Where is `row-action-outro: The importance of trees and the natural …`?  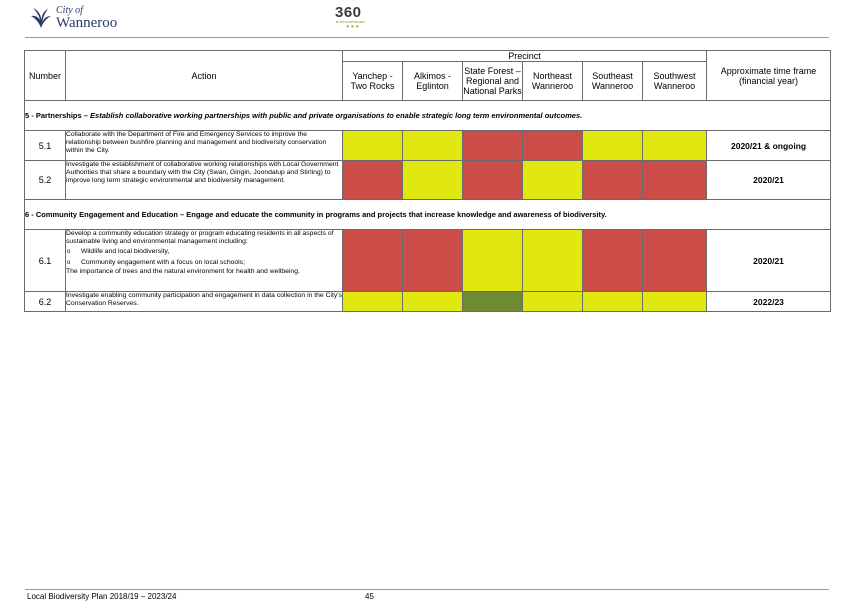
row-action-outro: The importance of trees and the natural … is located at coordinates (183, 271).